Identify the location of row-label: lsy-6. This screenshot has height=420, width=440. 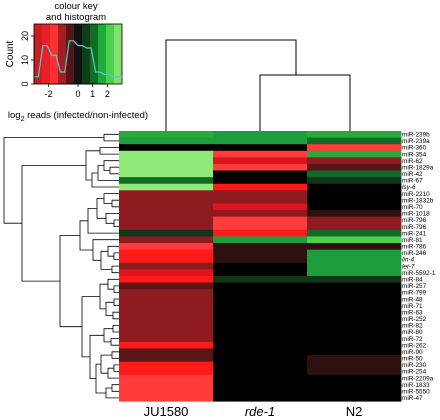
(409, 187).